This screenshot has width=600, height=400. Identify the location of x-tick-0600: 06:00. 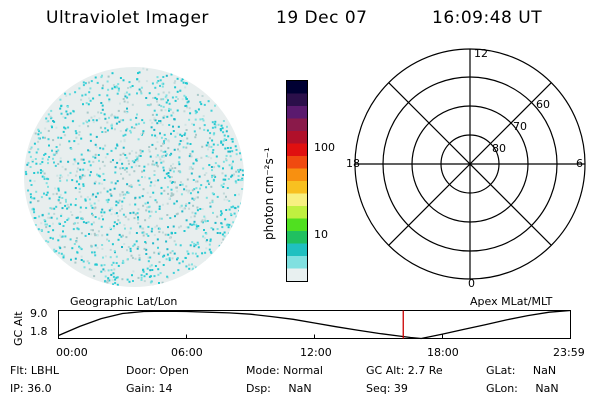
(187, 352).